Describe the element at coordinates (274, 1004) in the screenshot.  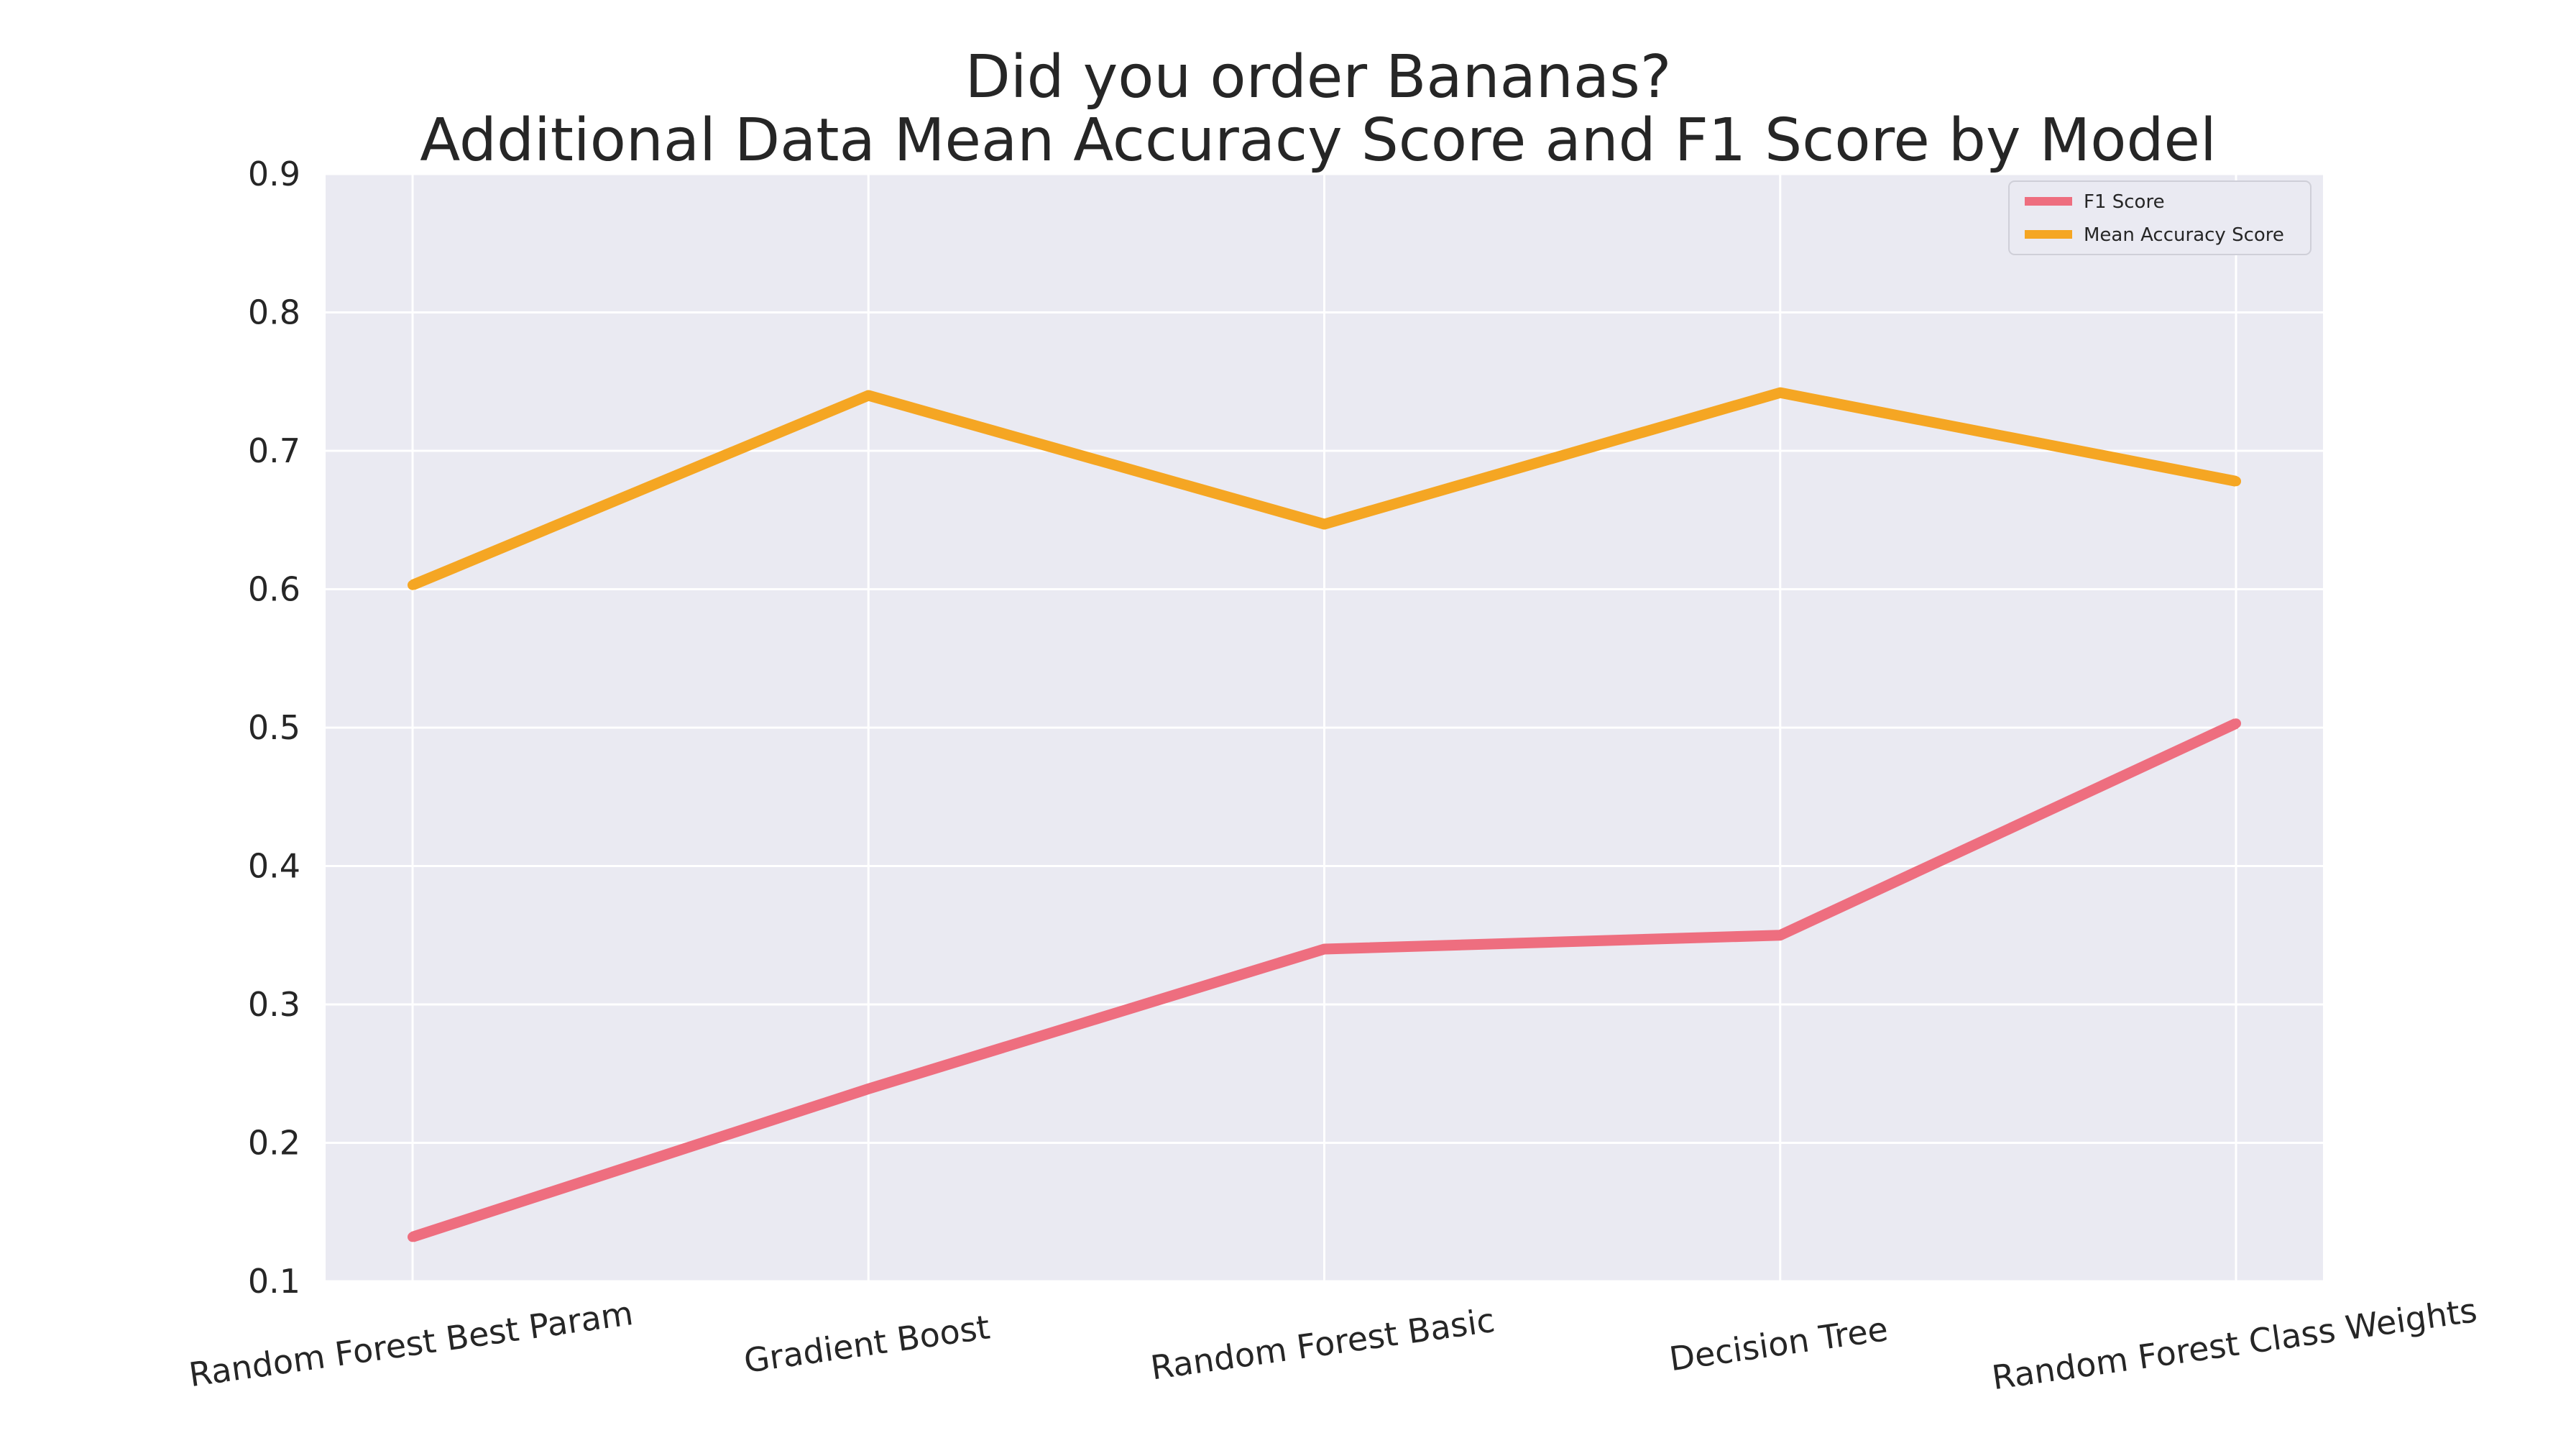
I see `y-tick-label: 0.3` at that location.